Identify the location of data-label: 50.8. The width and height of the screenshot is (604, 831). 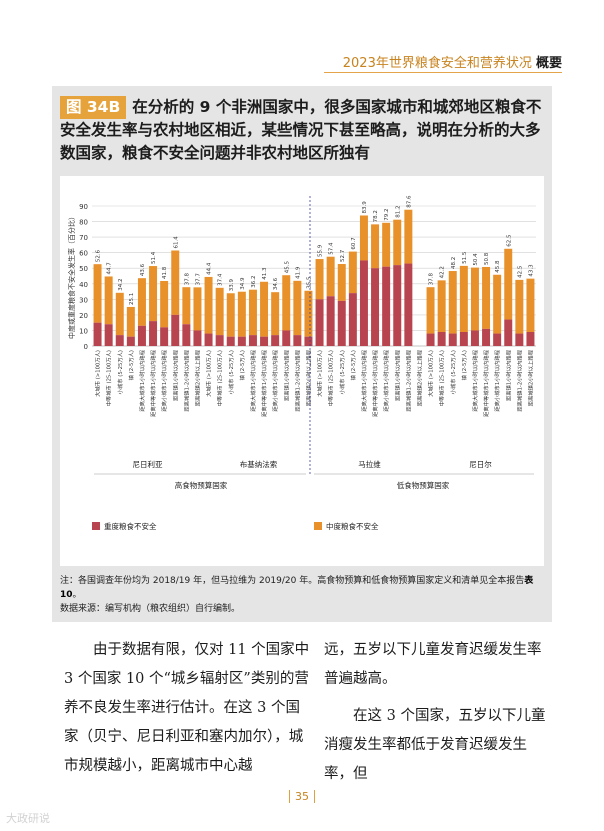
(487, 258).